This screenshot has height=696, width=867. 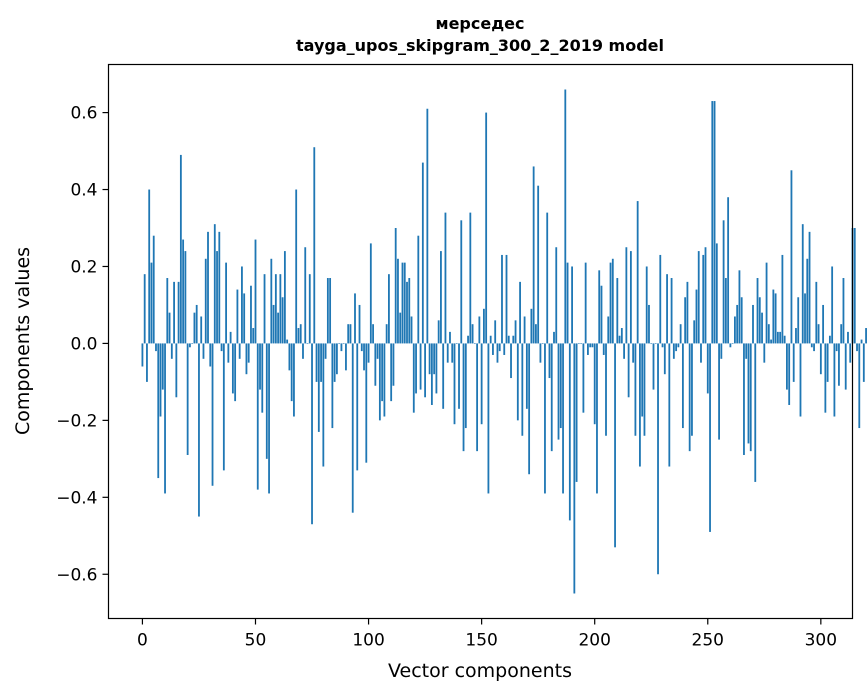 What do you see at coordinates (480, 671) in the screenshot?
I see `x-axis-label: Vector components` at bounding box center [480, 671].